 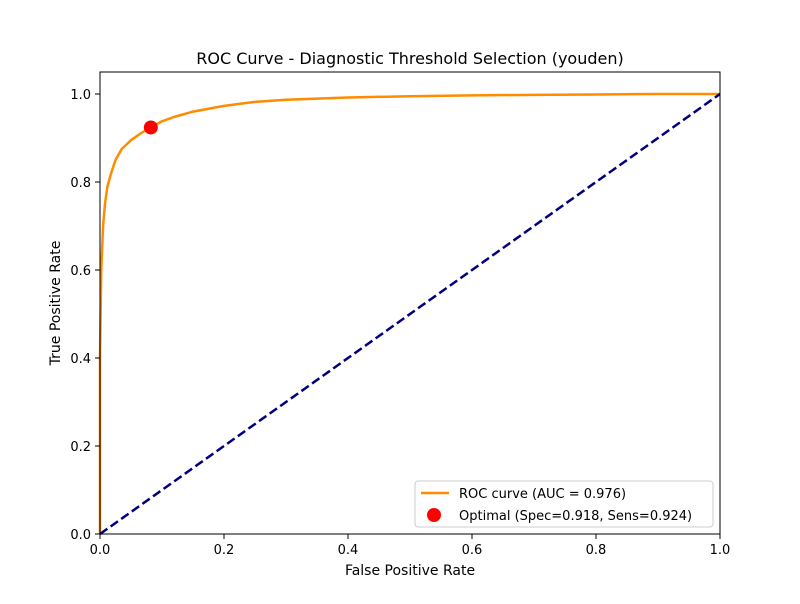 I want to click on y-tick-label: 0.0, so click(x=80, y=535).